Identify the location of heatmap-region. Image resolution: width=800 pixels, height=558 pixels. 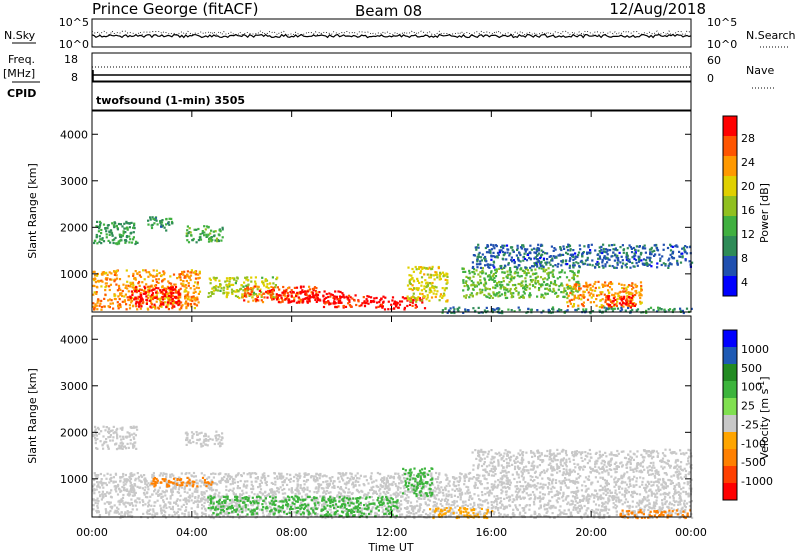
(567, 310).